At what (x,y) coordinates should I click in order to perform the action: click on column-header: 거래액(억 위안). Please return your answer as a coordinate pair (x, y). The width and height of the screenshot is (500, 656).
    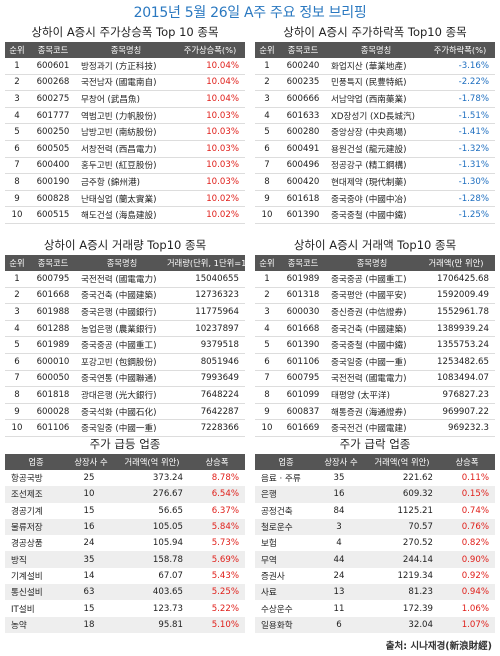
    Looking at the image, I should click on (402, 462).